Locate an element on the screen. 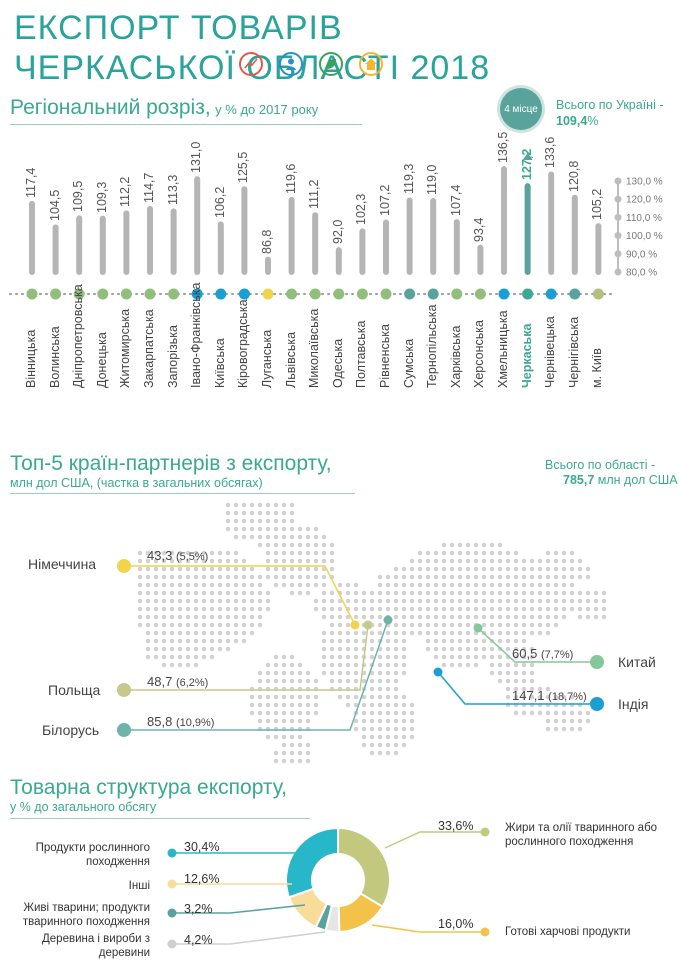 The image size is (679, 960). y-tick-label: 90,0 % is located at coordinates (641, 254).